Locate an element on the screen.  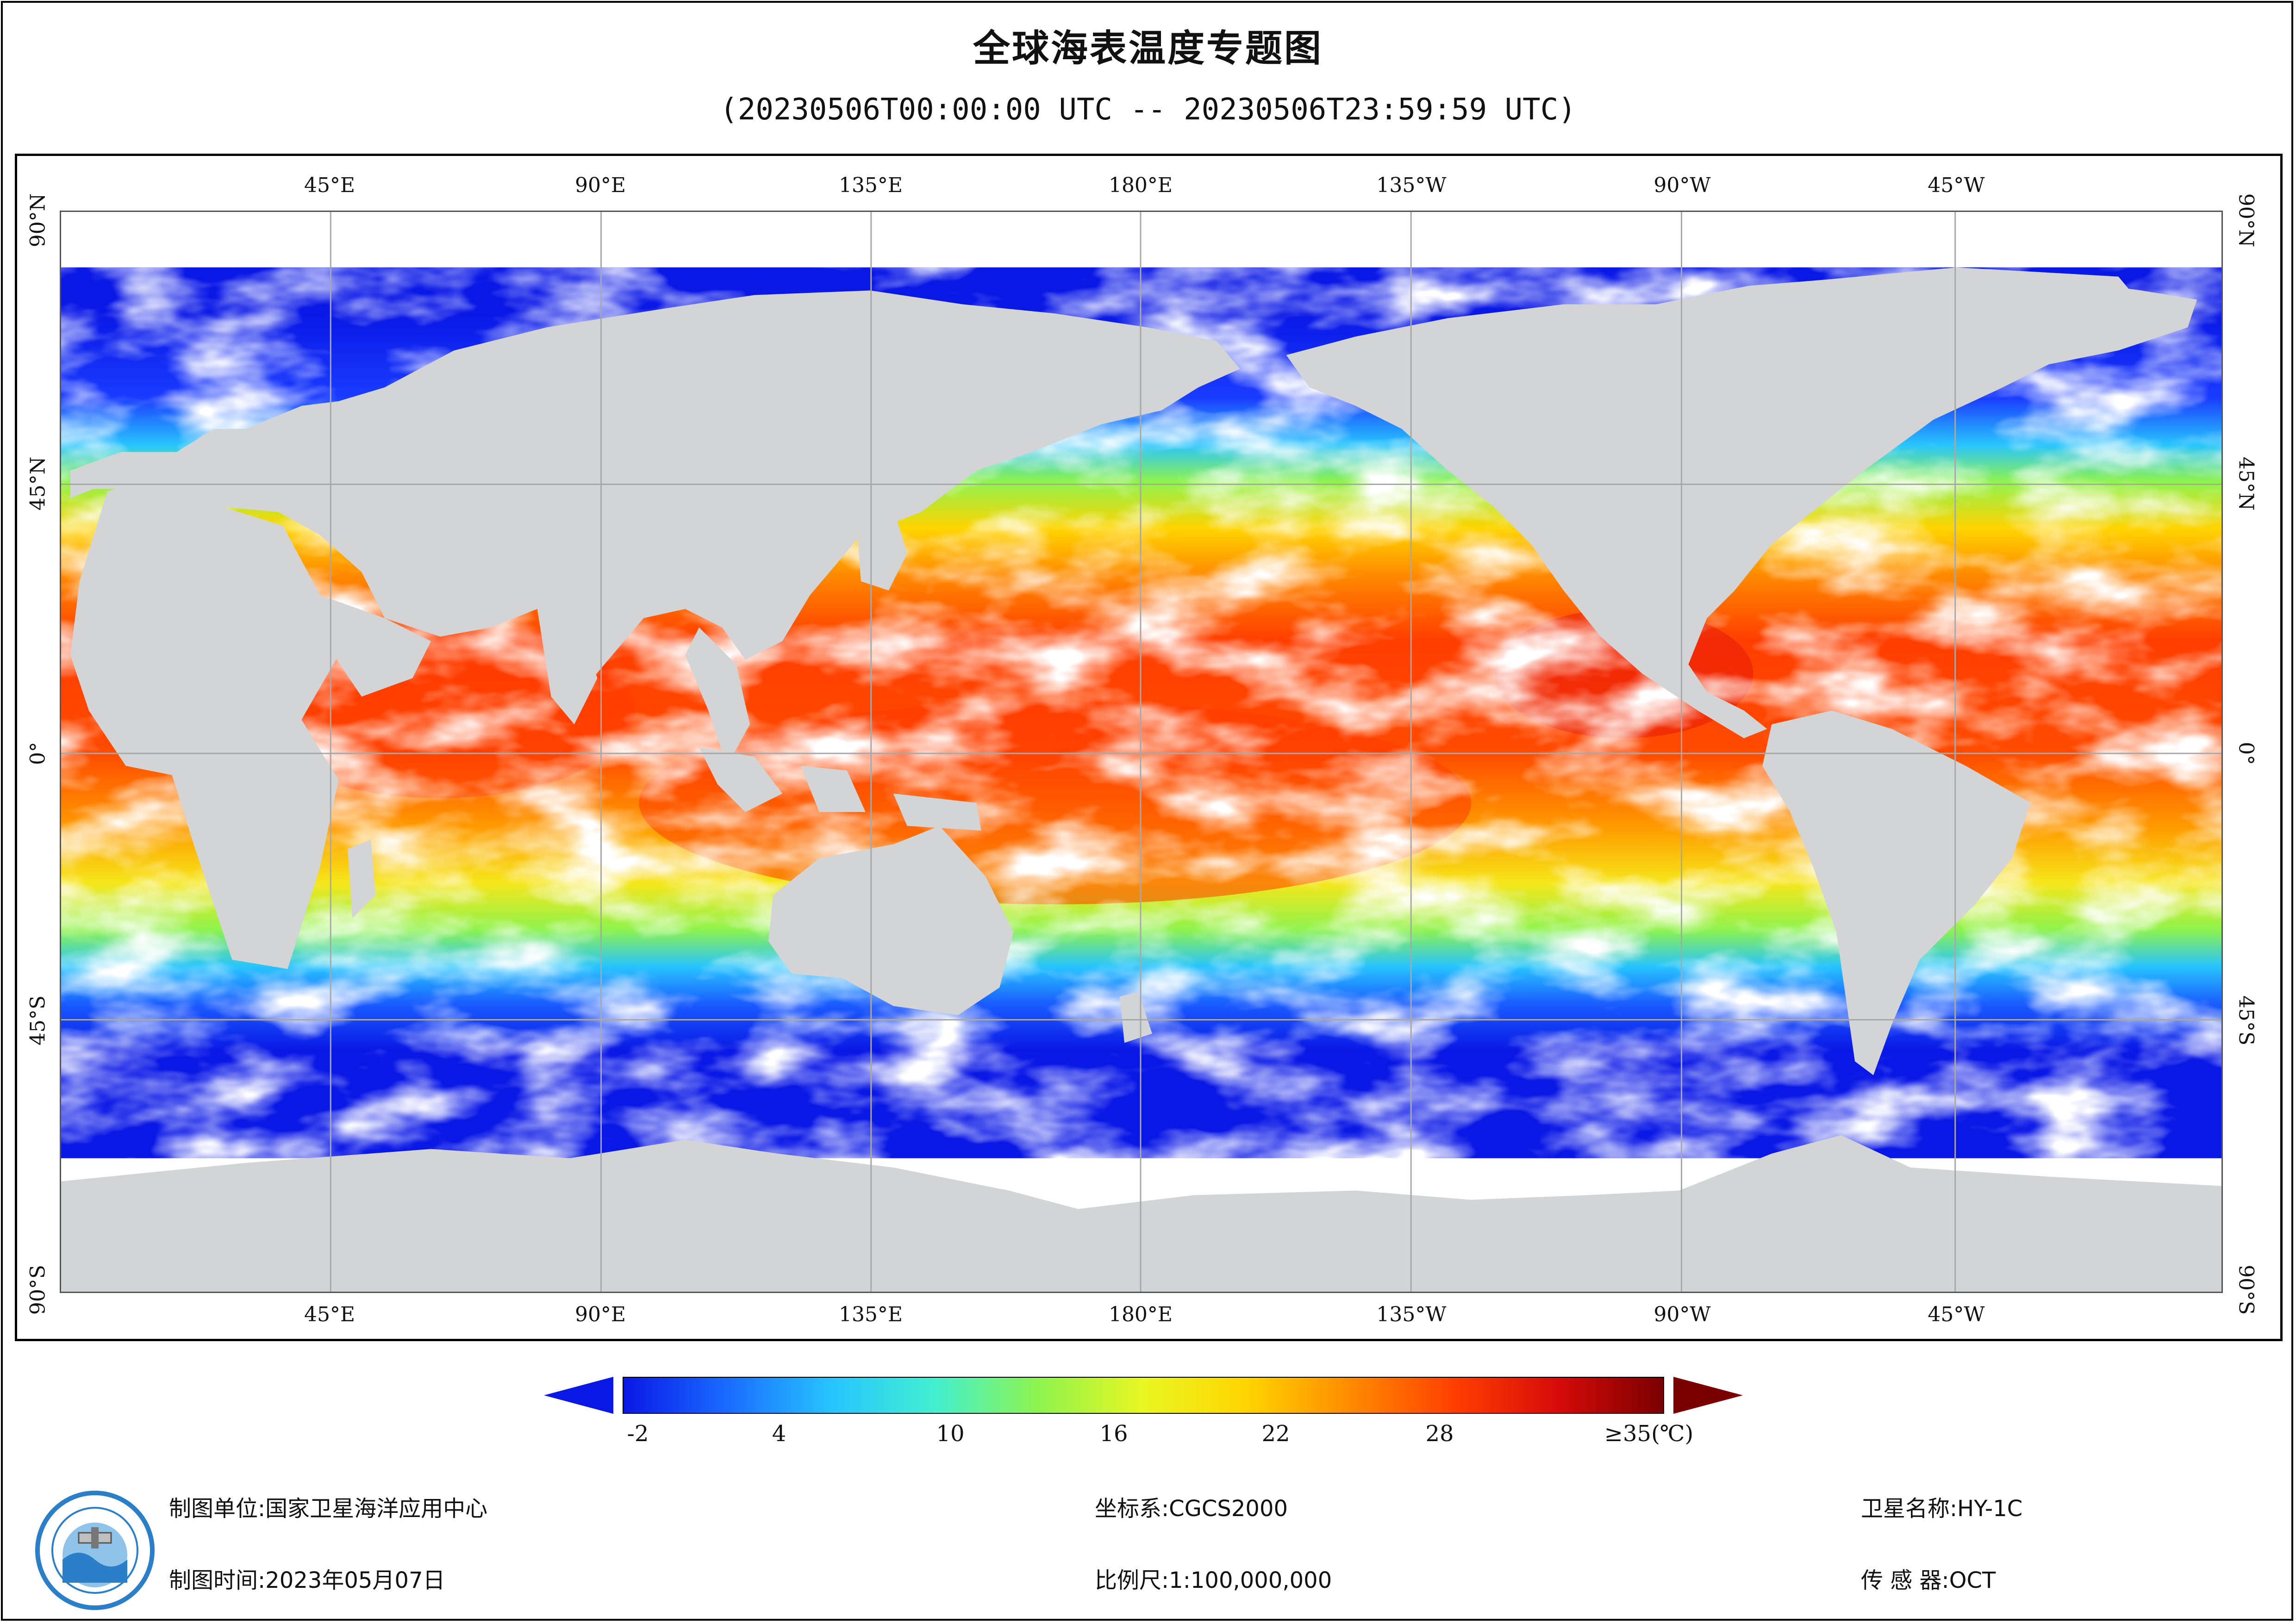
footer-mapping-unit: 制图单位:国家卫星海洋应用中心 is located at coordinates (328, 1509).